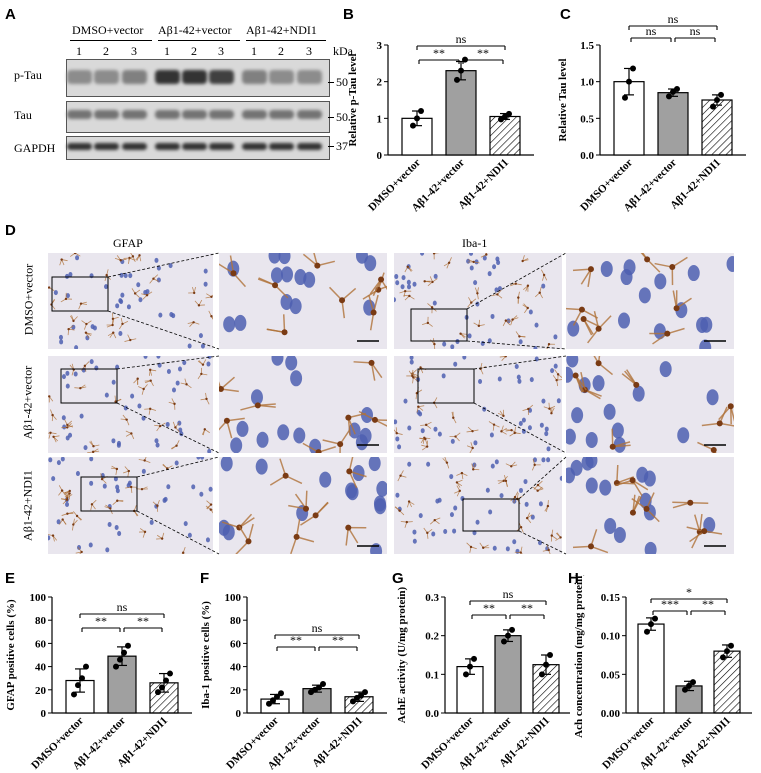 The image size is (761, 773). I want to click on y-tick-label: 0.5, so click(587, 119).